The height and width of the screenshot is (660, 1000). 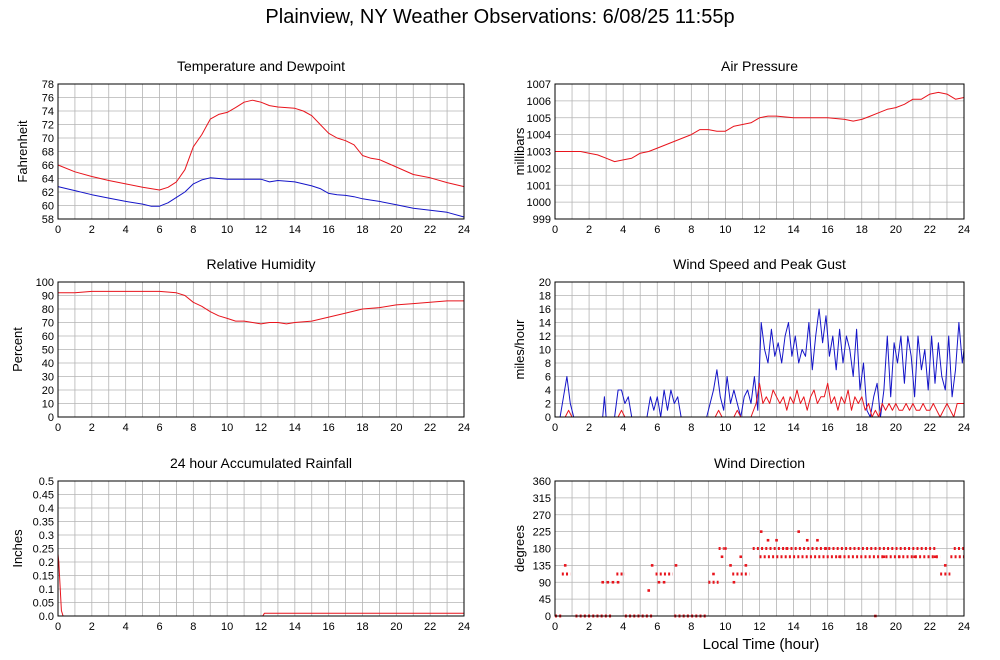 What do you see at coordinates (43, 496) in the screenshot?
I see `y-tick-label: 0.45` at bounding box center [43, 496].